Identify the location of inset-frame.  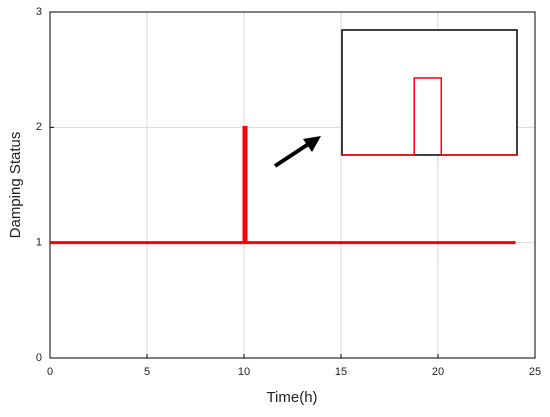
(429, 92).